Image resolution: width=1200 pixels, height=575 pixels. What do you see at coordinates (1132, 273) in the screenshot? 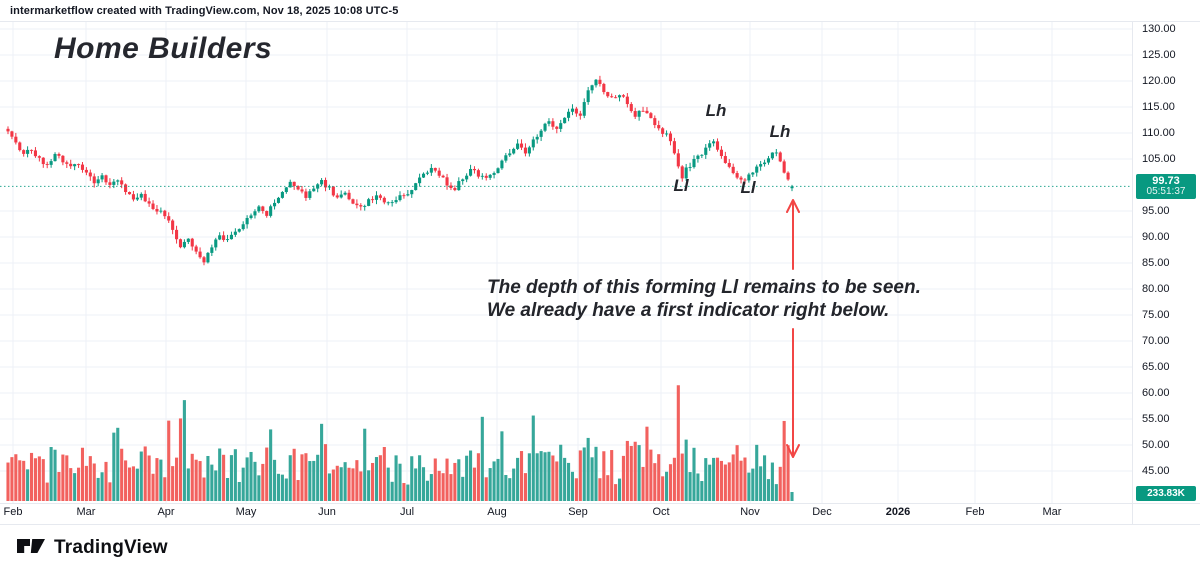
I see `price-axis-border` at bounding box center [1132, 273].